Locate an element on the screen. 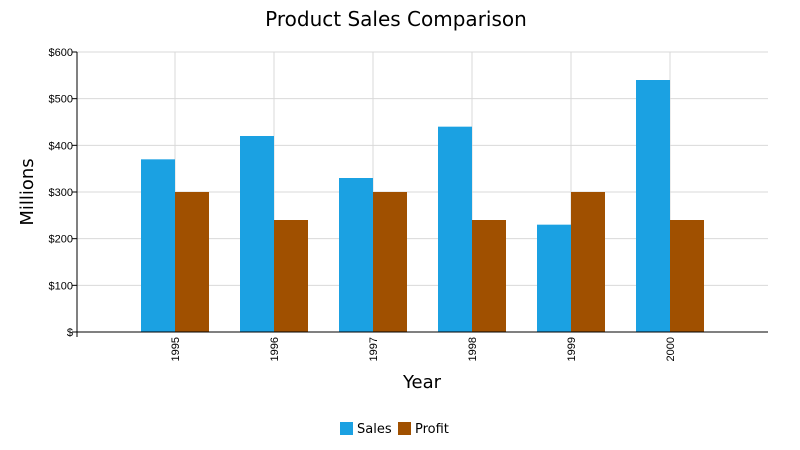 The image size is (800, 450). x-tick-labels: 1995 1996 1997 1998 1999 2000 is located at coordinates (423, 349).